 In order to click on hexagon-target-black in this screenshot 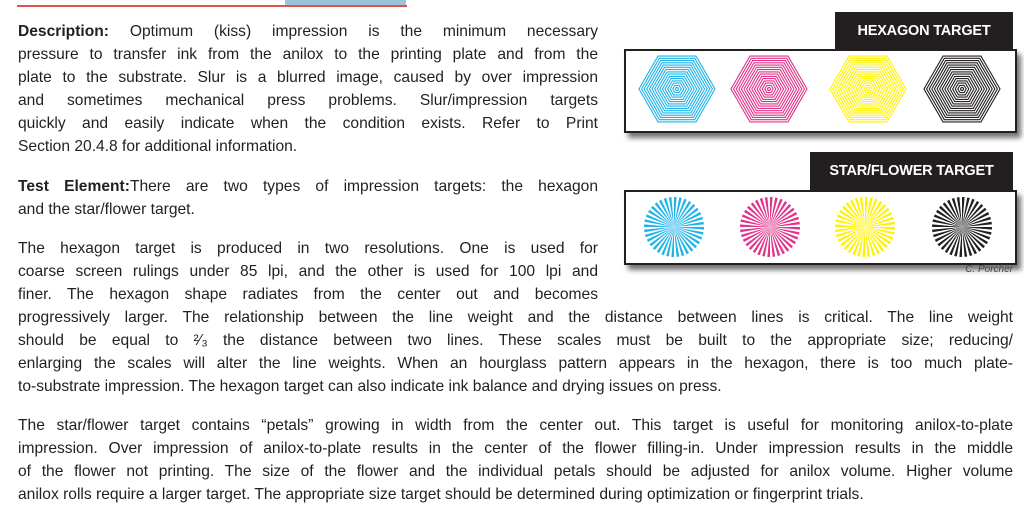, I will do `click(962, 89)`.